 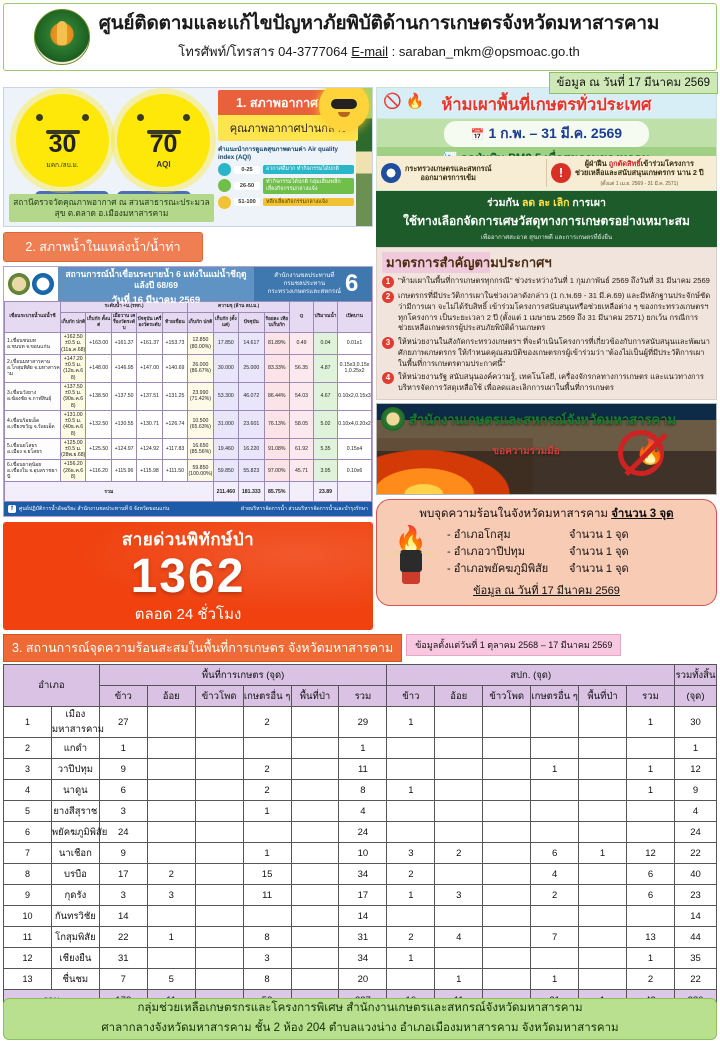 What do you see at coordinates (360, 790) in the screenshot?
I see `table-row: 4 นาดูน 6 2 8 1 1 9` at bounding box center [360, 790].